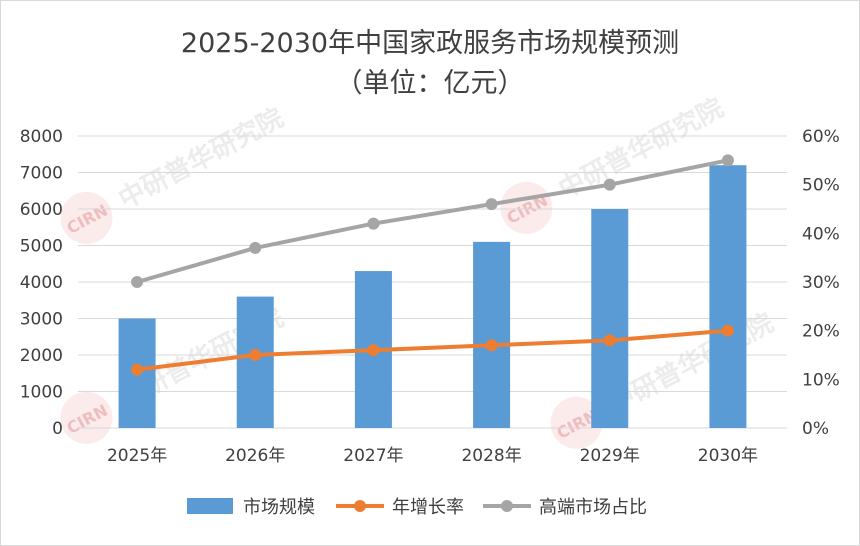  Describe the element at coordinates (815, 429) in the screenshot. I see `right-tick-label: 0%` at that location.